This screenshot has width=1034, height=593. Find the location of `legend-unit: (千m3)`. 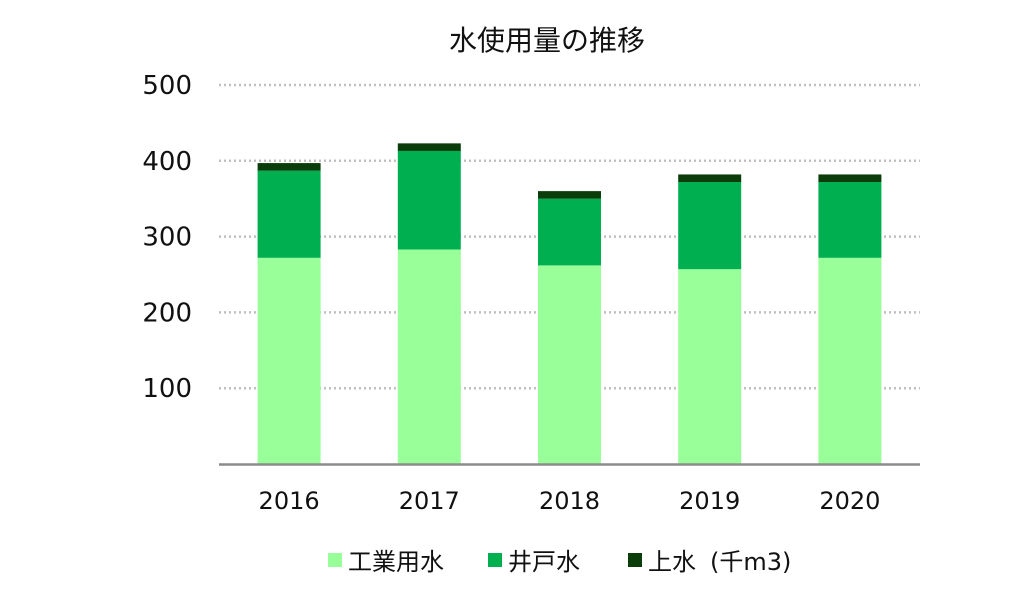

legend-unit: (千m3) is located at coordinates (750, 562).